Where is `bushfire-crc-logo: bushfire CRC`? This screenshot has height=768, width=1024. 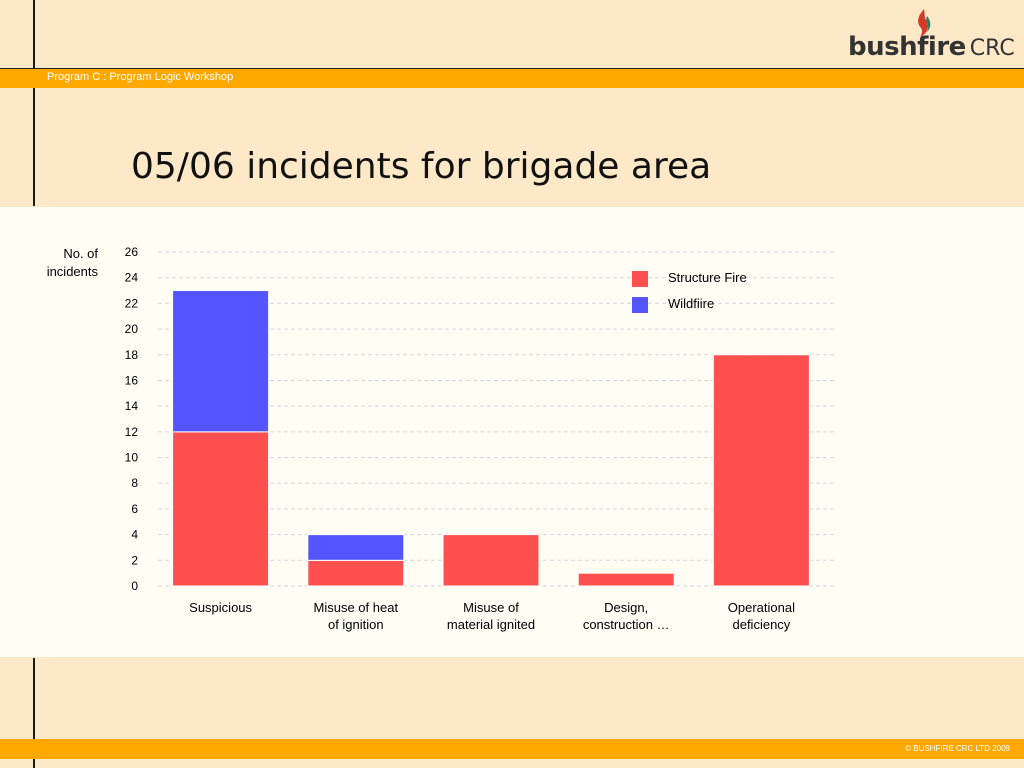
bushfire-crc-logo: bushfire CRC is located at coordinates (931, 36).